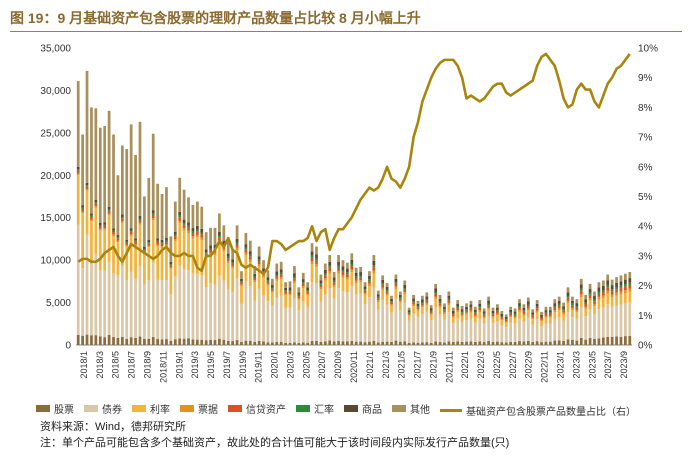 Image resolution: width=692 pixels, height=457 pixels. Describe the element at coordinates (645, 346) in the screenshot. I see `y-right-tick-label: 0%` at that location.